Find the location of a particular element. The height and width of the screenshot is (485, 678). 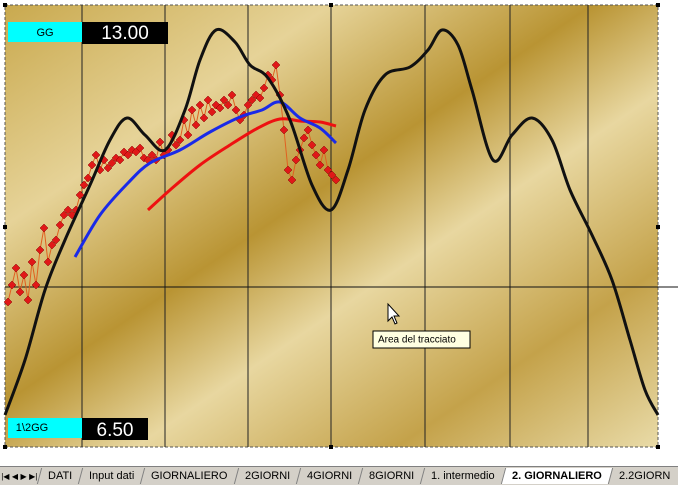

sheet-tab: 8GIORNI is located at coordinates (391, 476).